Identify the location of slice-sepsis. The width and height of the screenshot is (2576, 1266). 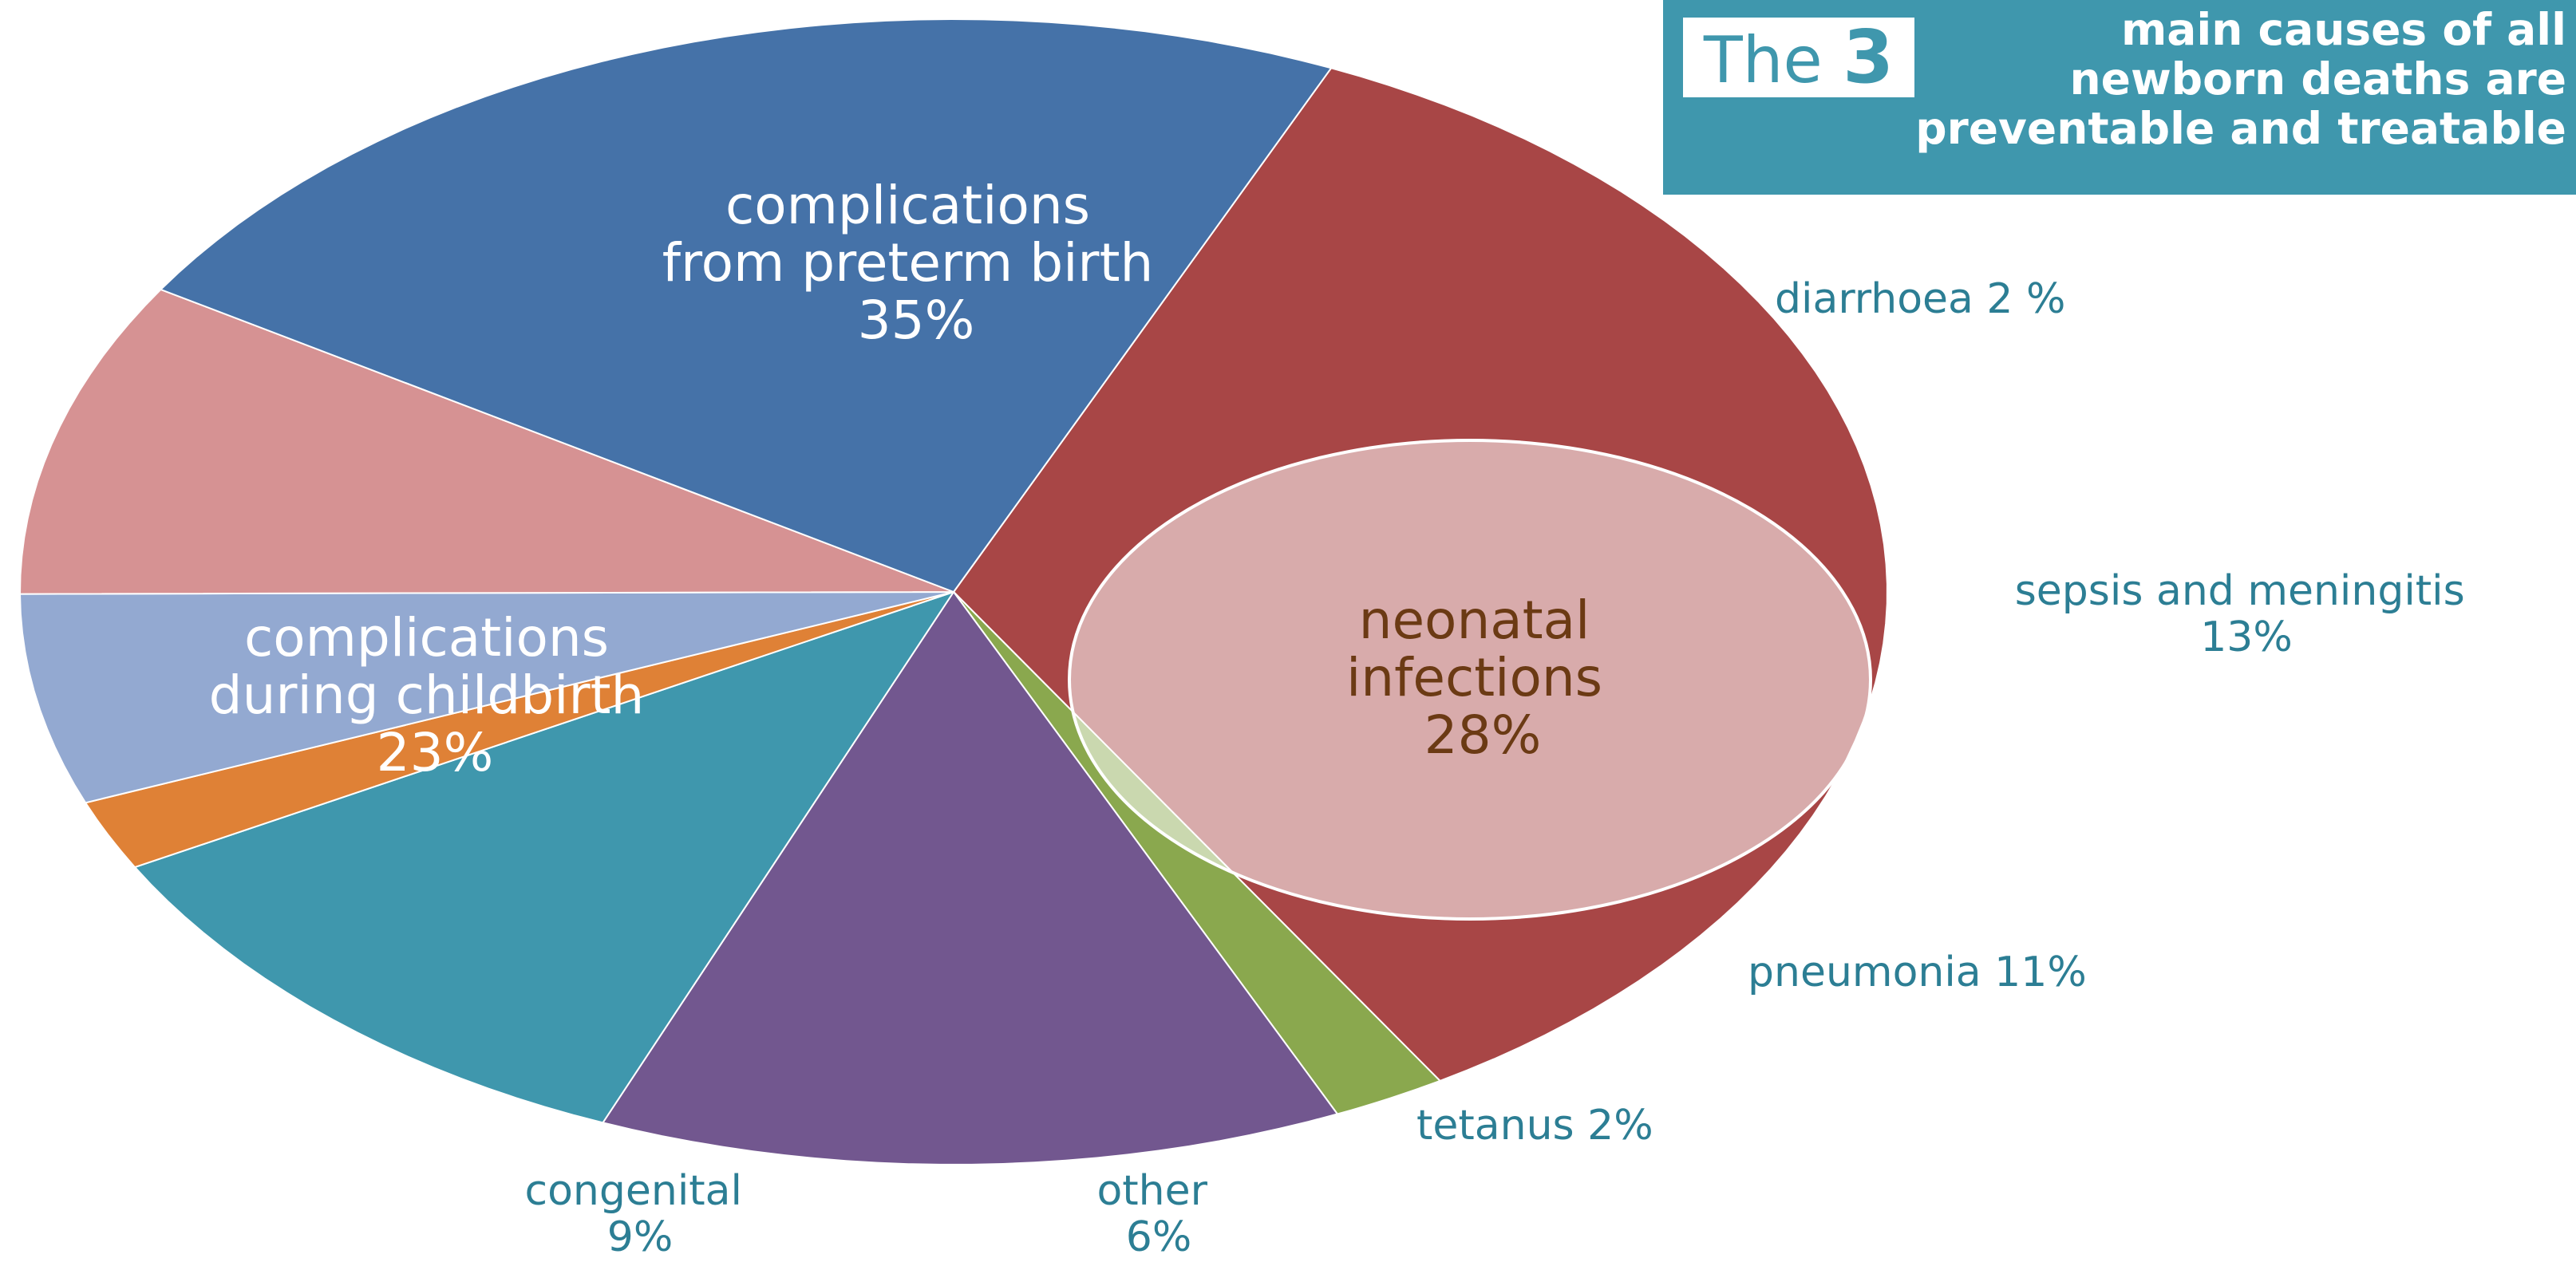
(970, 877).